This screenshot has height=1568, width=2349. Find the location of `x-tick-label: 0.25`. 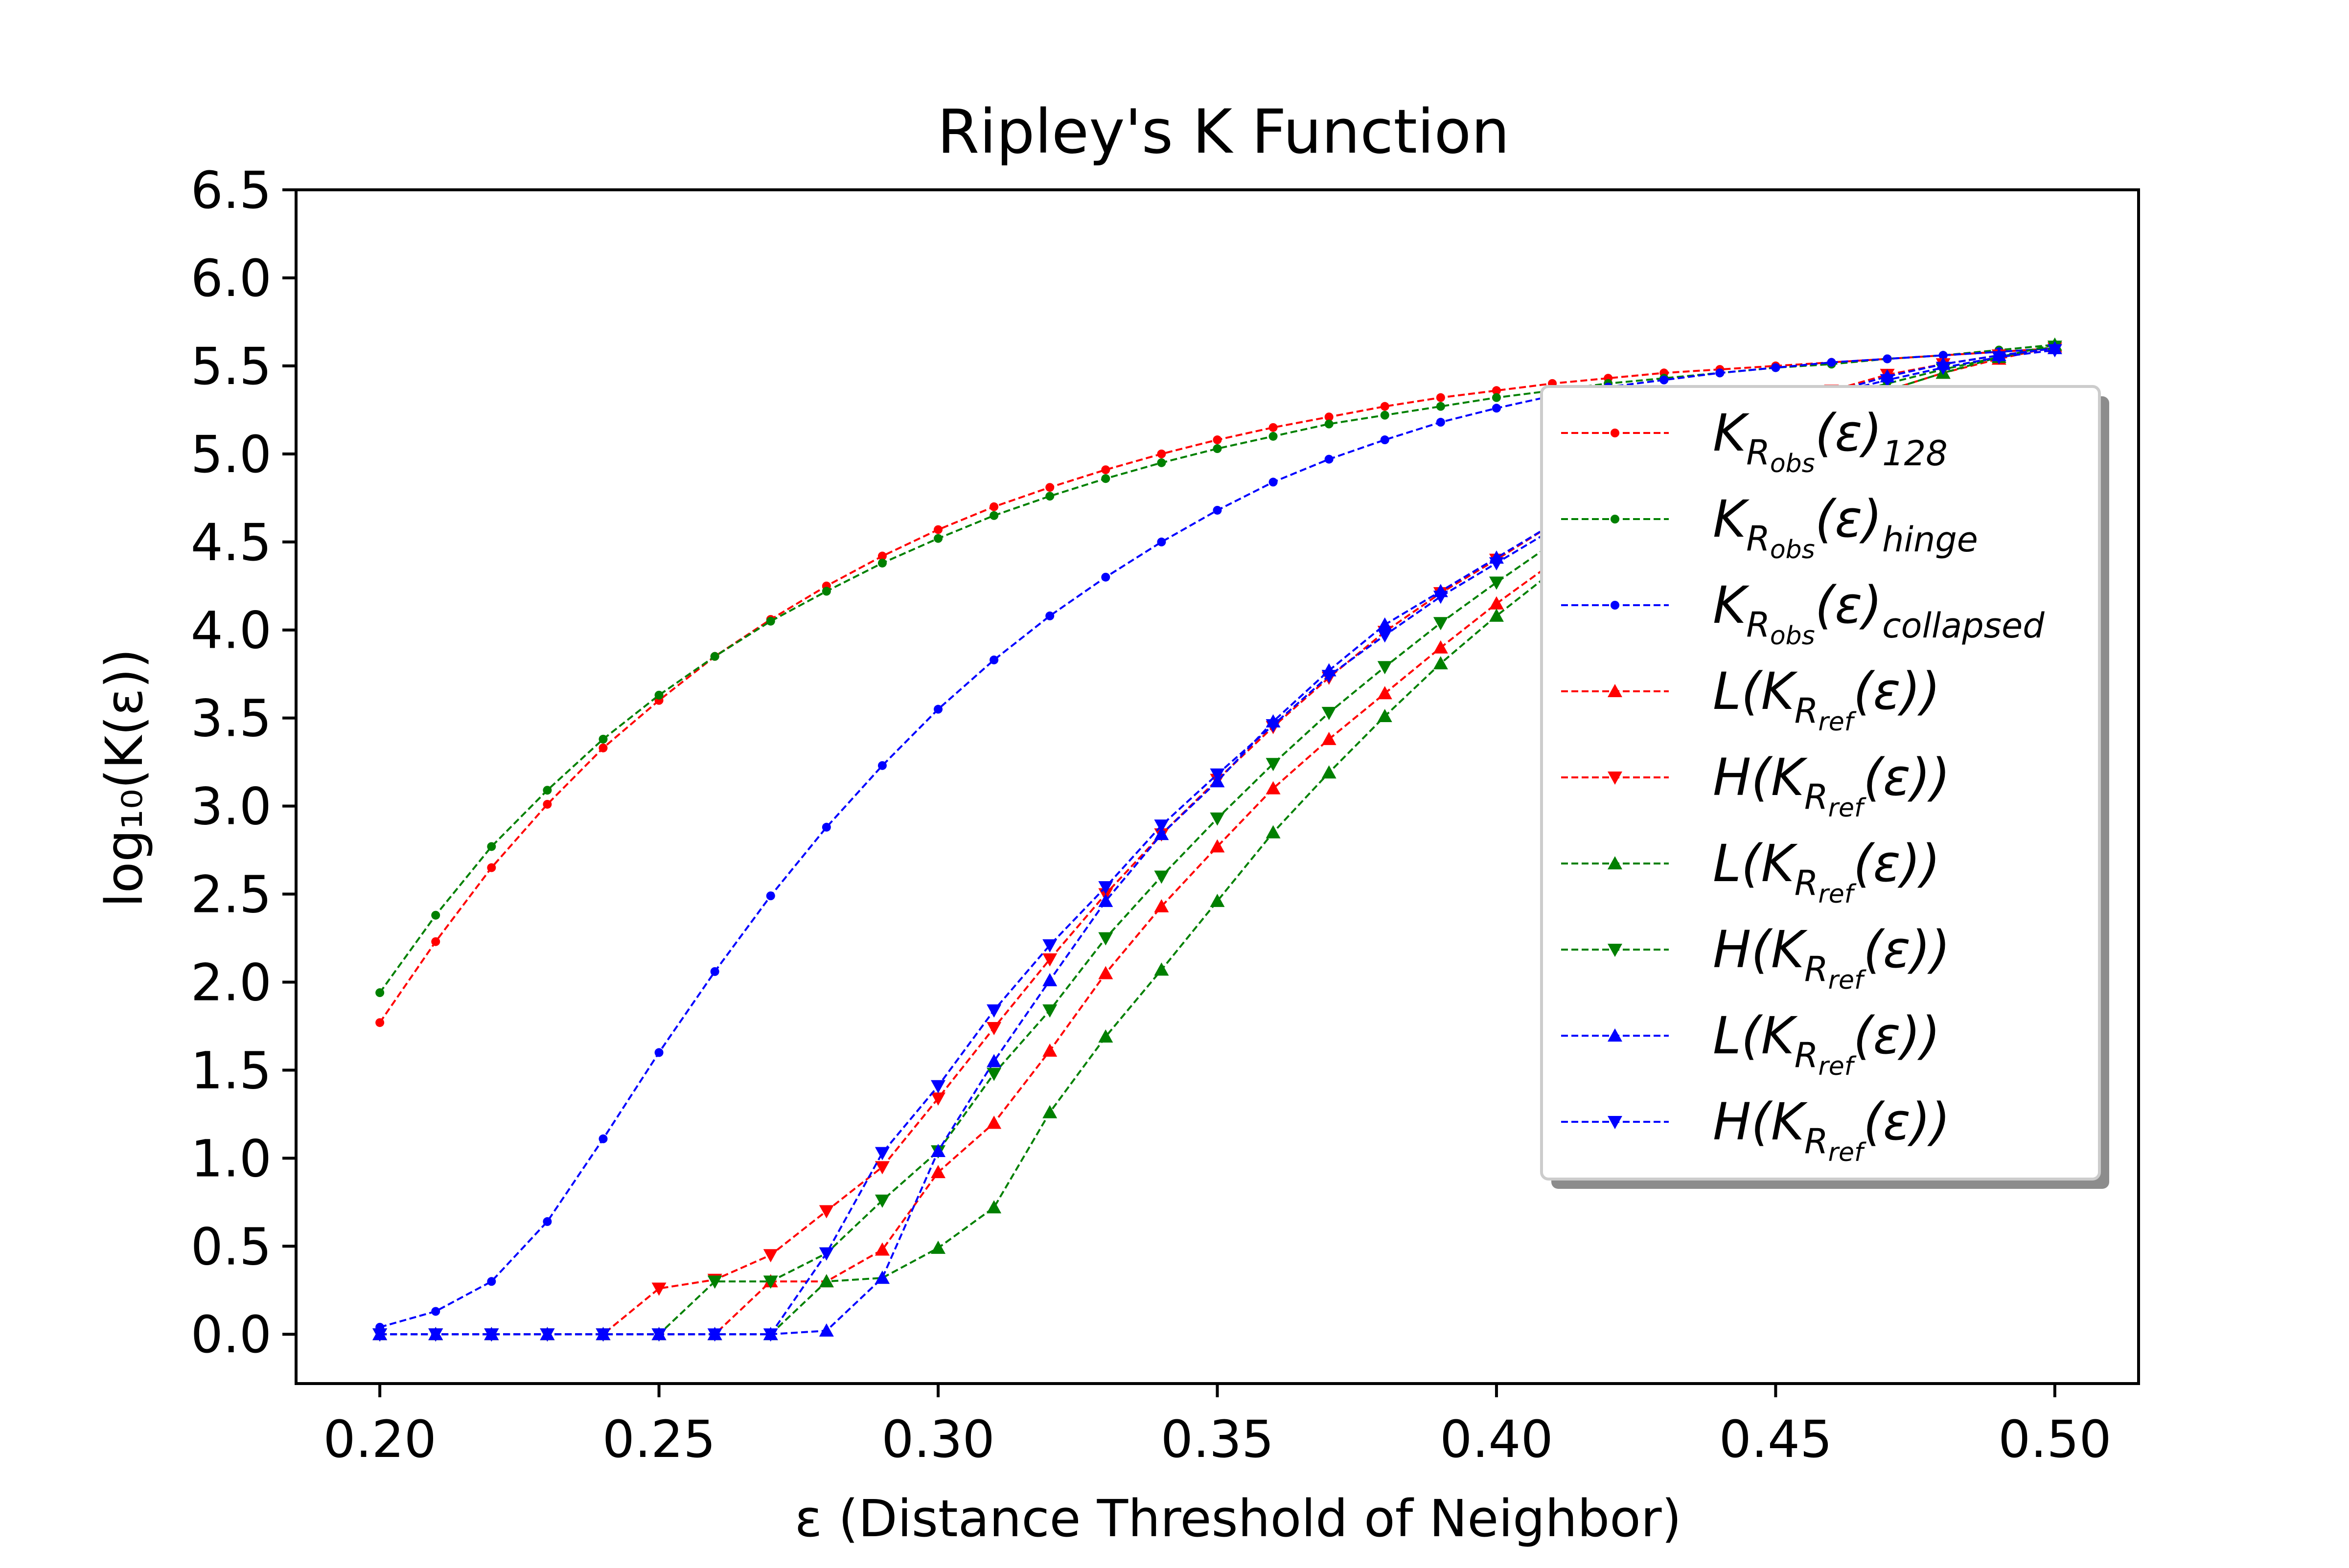

x-tick-label: 0.25 is located at coordinates (659, 1439).